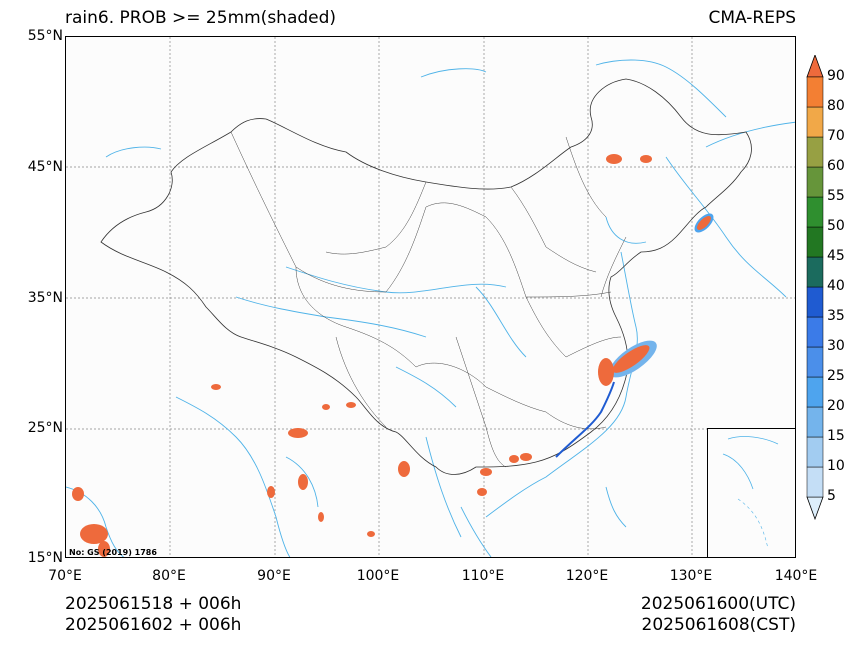  Describe the element at coordinates (836, 286) in the screenshot. I see `colorbar-label: 40` at that location.